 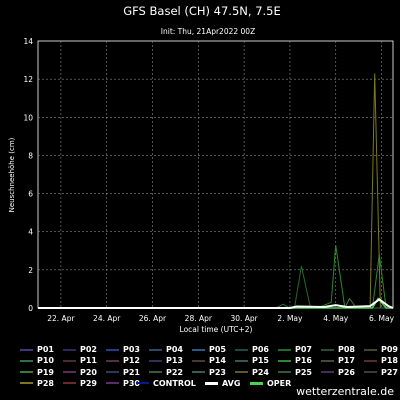 I want to click on y-tick-label: 0, so click(x=30, y=308).